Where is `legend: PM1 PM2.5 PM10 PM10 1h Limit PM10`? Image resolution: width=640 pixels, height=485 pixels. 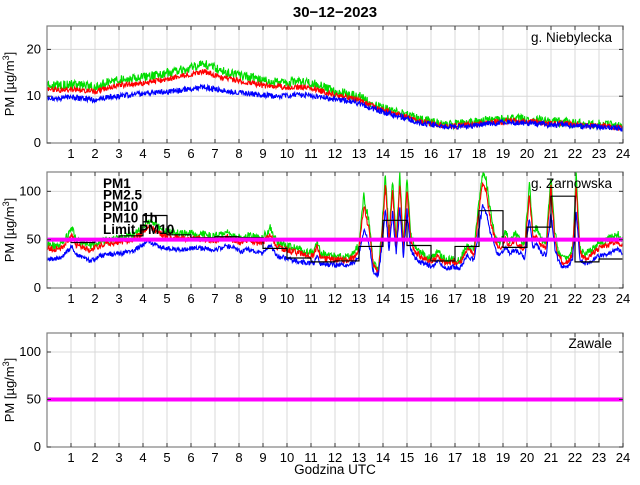
legend: PM1 PM2.5 PM10 PM10 1h Limit PM10 is located at coordinates (138, 206).